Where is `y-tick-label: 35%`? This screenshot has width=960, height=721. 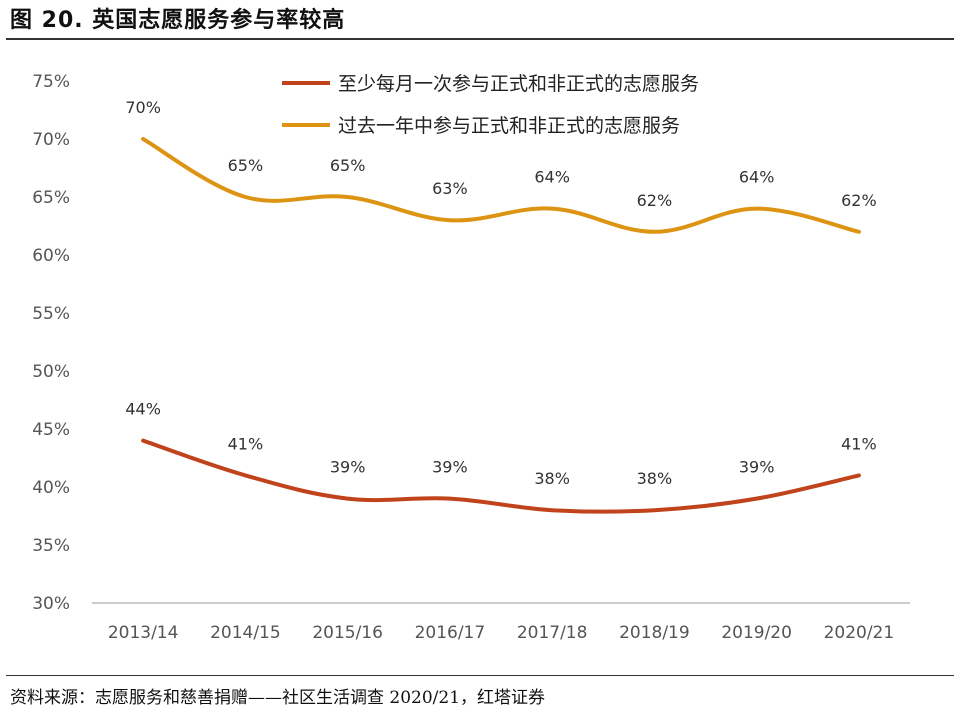
y-tick-label: 35% is located at coordinates (51, 546).